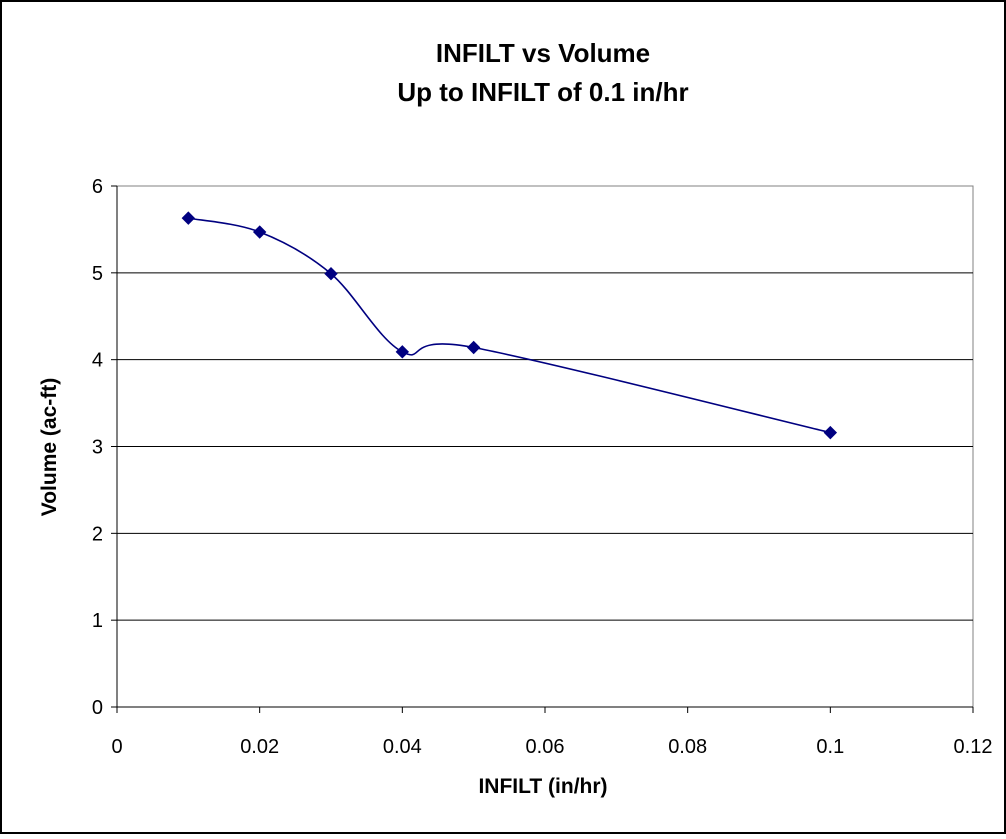 The width and height of the screenshot is (1006, 839). Describe the element at coordinates (543, 53) in the screenshot. I see `chart-title: INFILT vs Volume` at that location.